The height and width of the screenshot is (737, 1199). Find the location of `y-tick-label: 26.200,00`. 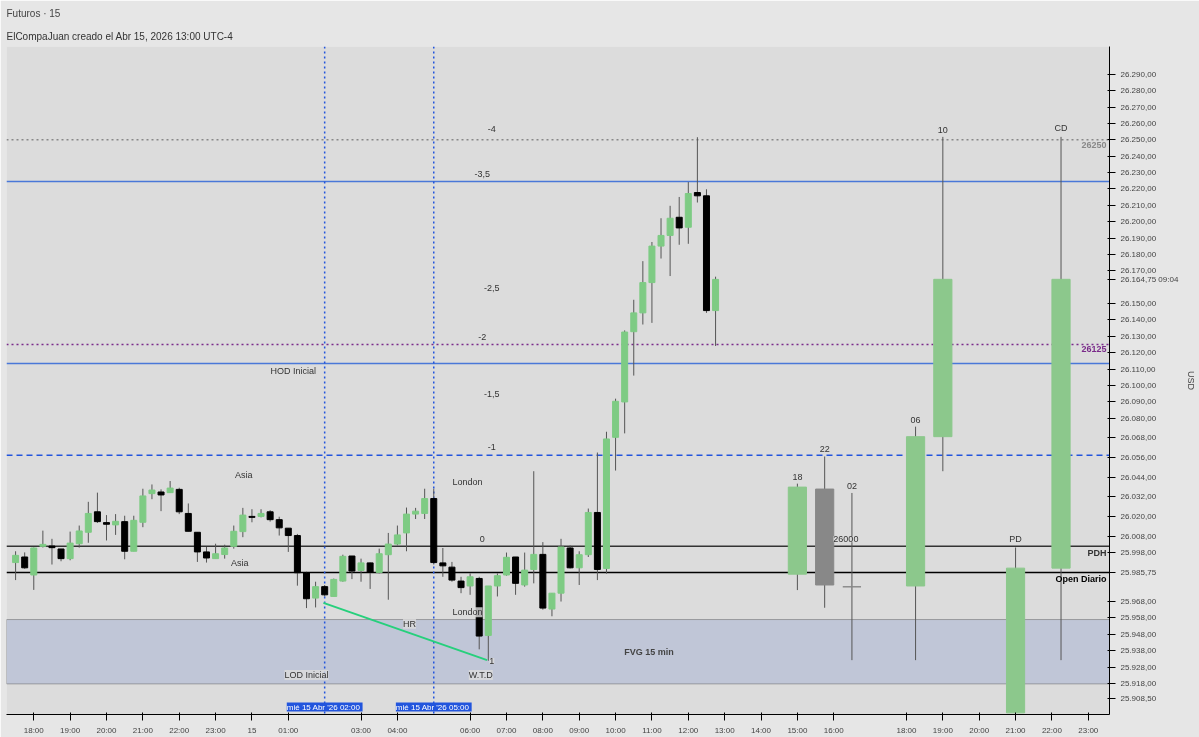

y-tick-label: 26.200,00 is located at coordinates (1138, 222).